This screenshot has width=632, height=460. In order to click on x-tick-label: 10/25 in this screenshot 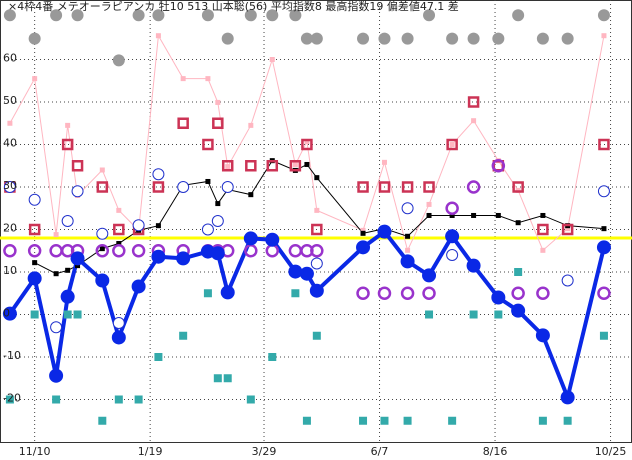, I will do `click(611, 451)`.